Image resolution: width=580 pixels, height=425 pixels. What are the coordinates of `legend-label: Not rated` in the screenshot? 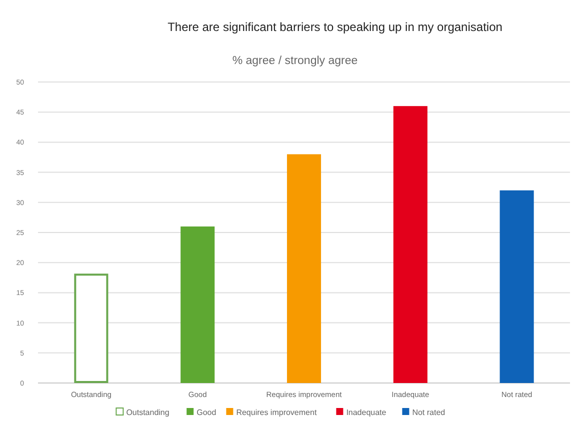 It's located at (429, 412).